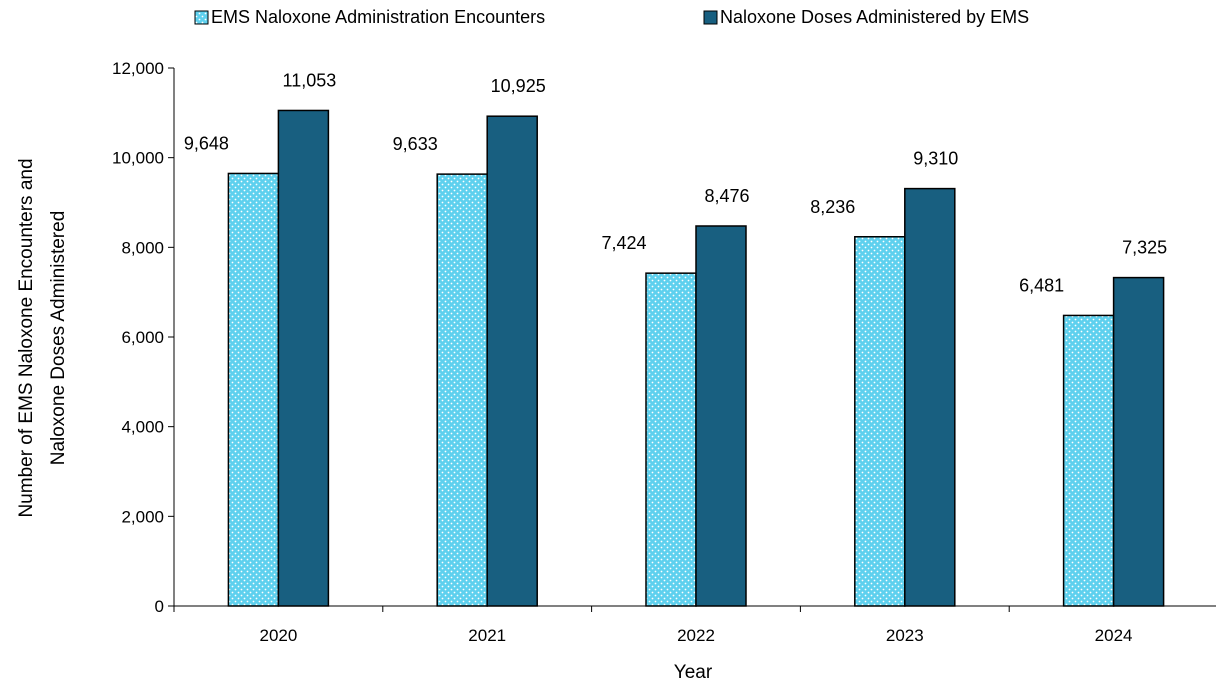  I want to click on y-axis: 0 2,000 4,000 6,000 8,000 10,000 12,000, so click(143, 337).